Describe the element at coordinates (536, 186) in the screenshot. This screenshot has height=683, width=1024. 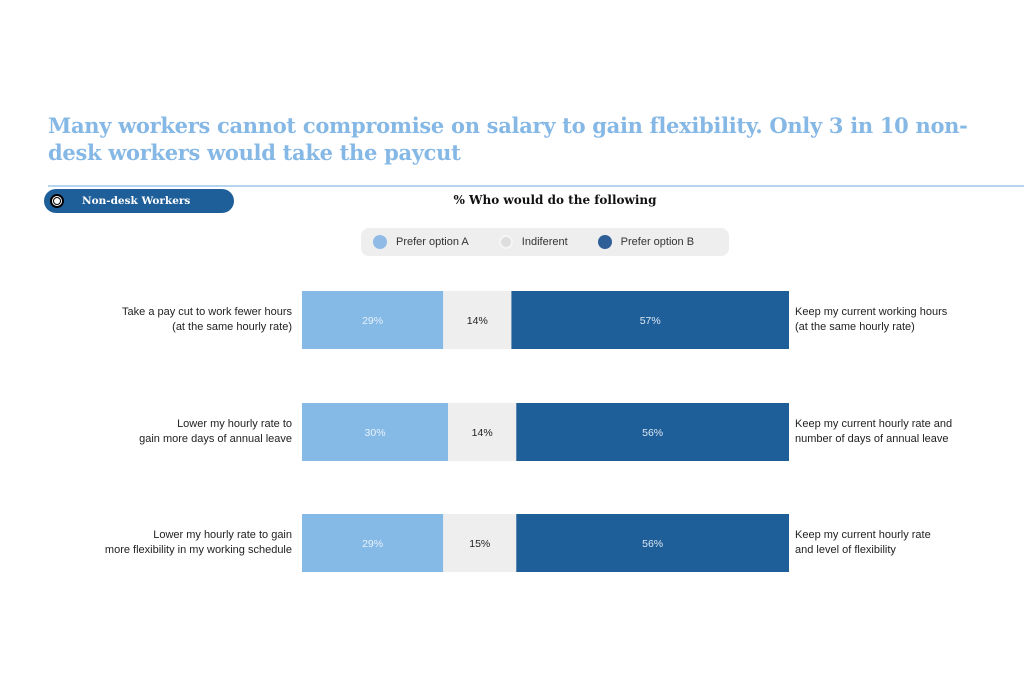
I see `divider` at that location.